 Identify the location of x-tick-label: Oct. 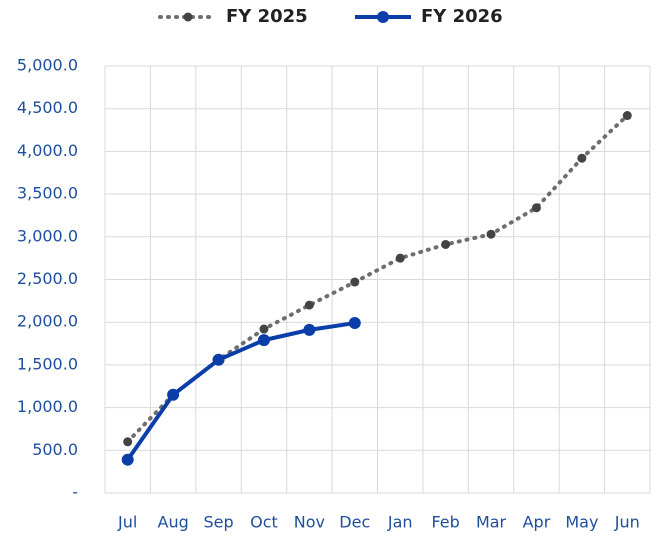
(264, 522).